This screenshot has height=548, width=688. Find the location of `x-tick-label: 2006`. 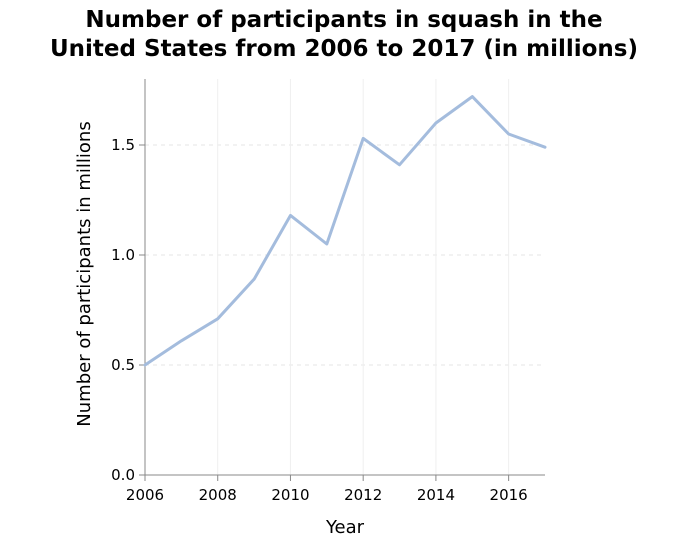

x-tick-label: 2006 is located at coordinates (145, 495).